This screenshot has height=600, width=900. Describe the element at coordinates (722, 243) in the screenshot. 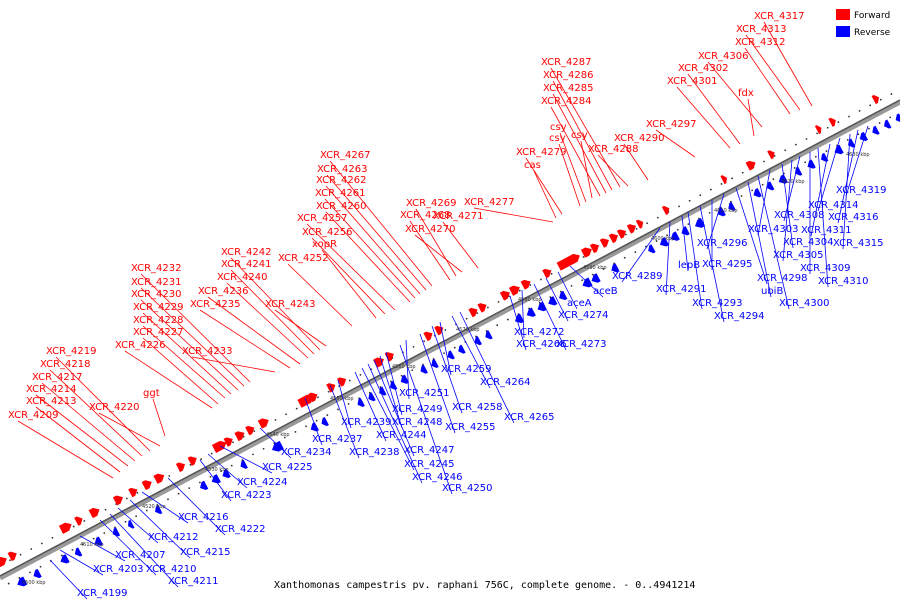

I see `gene-label: XCR_4296` at that location.